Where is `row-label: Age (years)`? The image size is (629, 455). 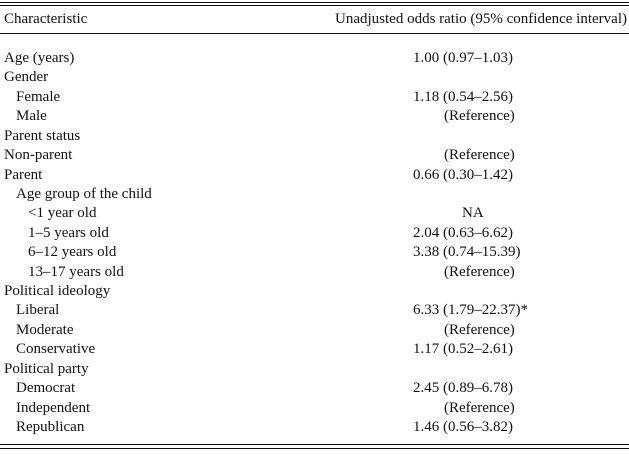 row-label: Age (years) is located at coordinates (39, 58).